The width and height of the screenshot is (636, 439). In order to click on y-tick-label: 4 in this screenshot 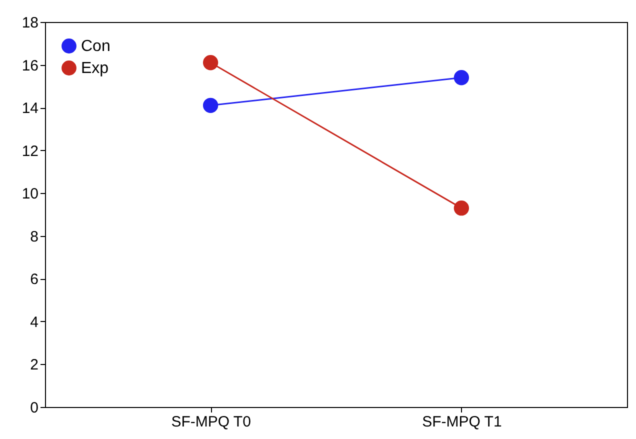, I will do `click(34, 322)`.